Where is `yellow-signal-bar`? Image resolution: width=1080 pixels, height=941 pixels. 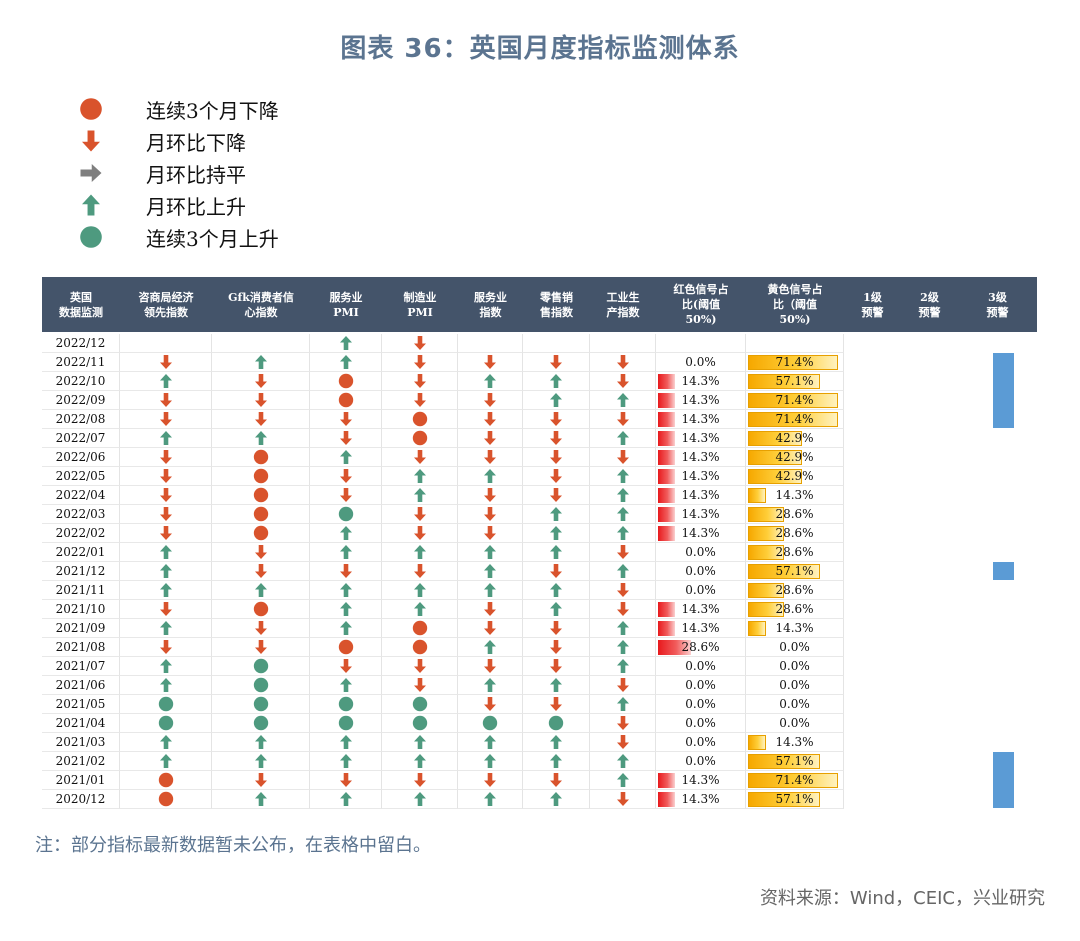
yellow-signal-bar is located at coordinates (784, 799).